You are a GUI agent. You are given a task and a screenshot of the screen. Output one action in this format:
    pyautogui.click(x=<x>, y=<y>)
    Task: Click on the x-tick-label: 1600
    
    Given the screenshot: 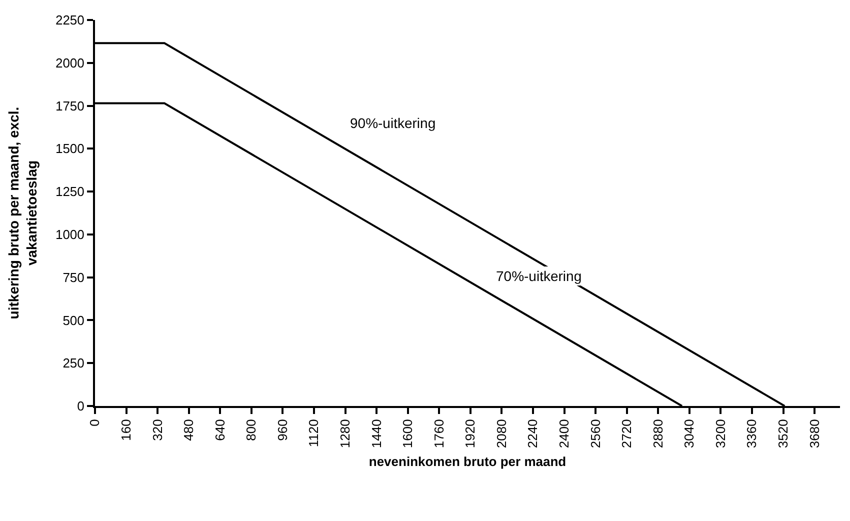 What is the action you would take?
    pyautogui.click(x=408, y=433)
    